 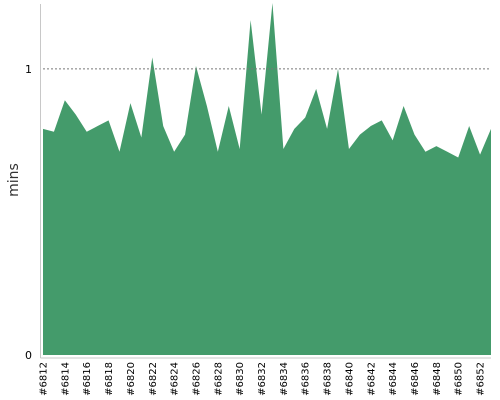 What do you see at coordinates (415, 379) in the screenshot?
I see `x-tick-label: #6846` at bounding box center [415, 379].